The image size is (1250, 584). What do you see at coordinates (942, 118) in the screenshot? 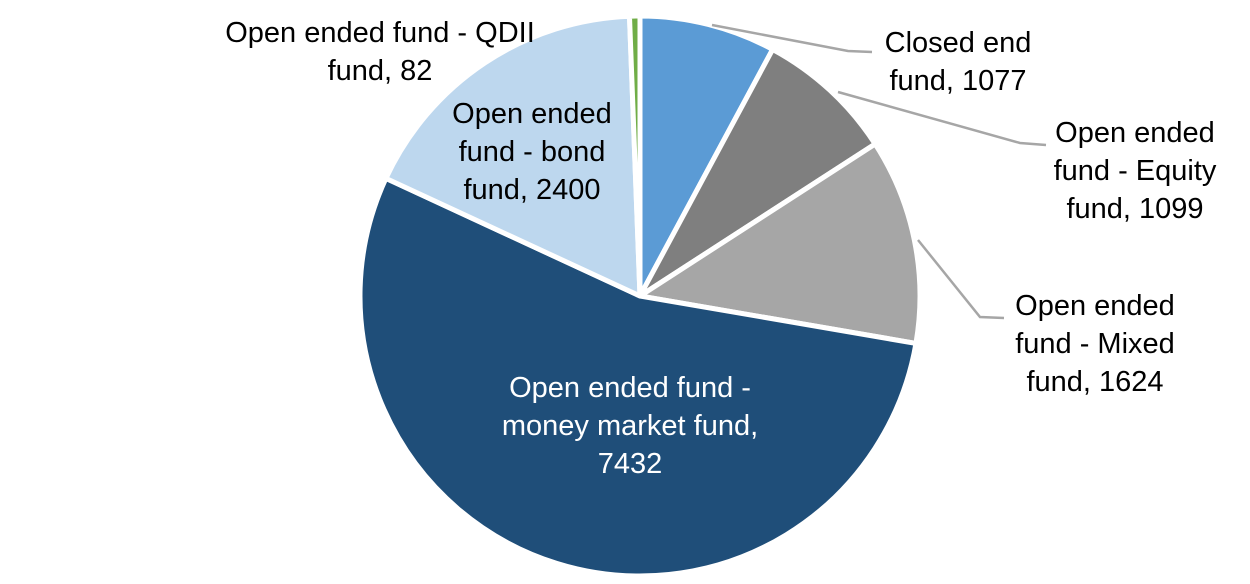
I see `leader-line-equity-fund` at bounding box center [942, 118].